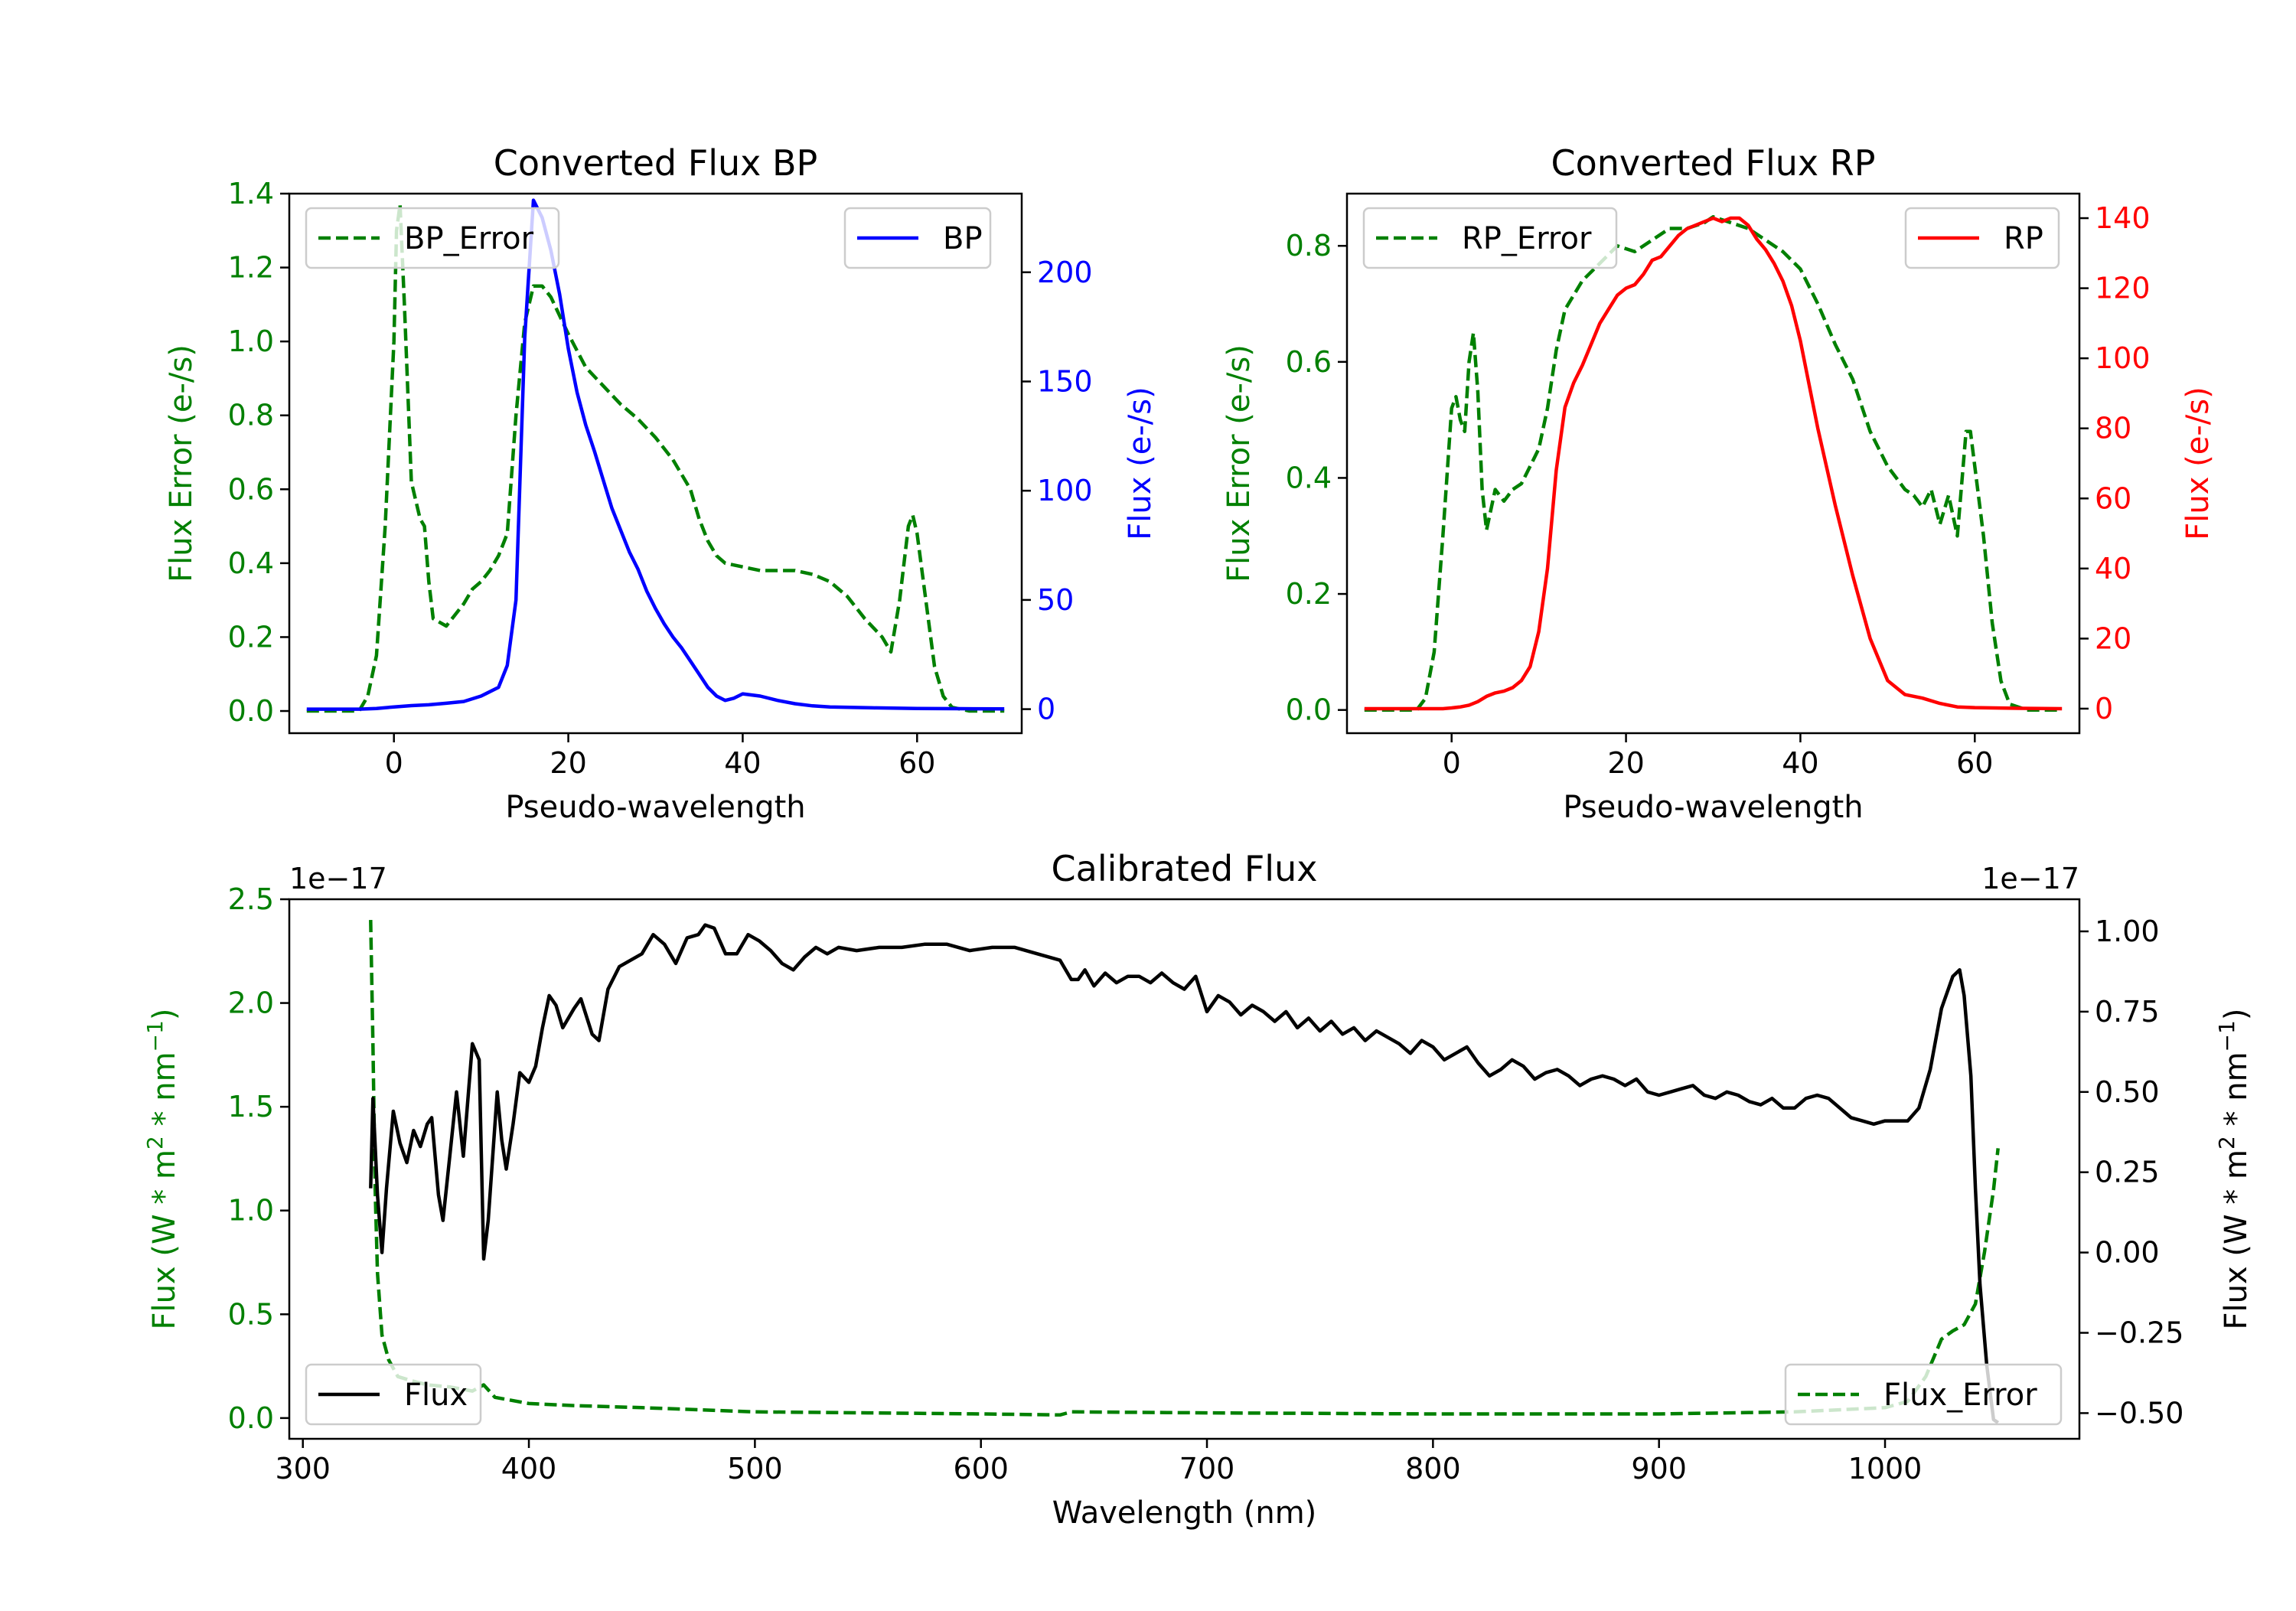 The height and width of the screenshot is (1611, 2296). What do you see at coordinates (1659, 1468) in the screenshot?
I see `x-tick-label: 900` at bounding box center [1659, 1468].